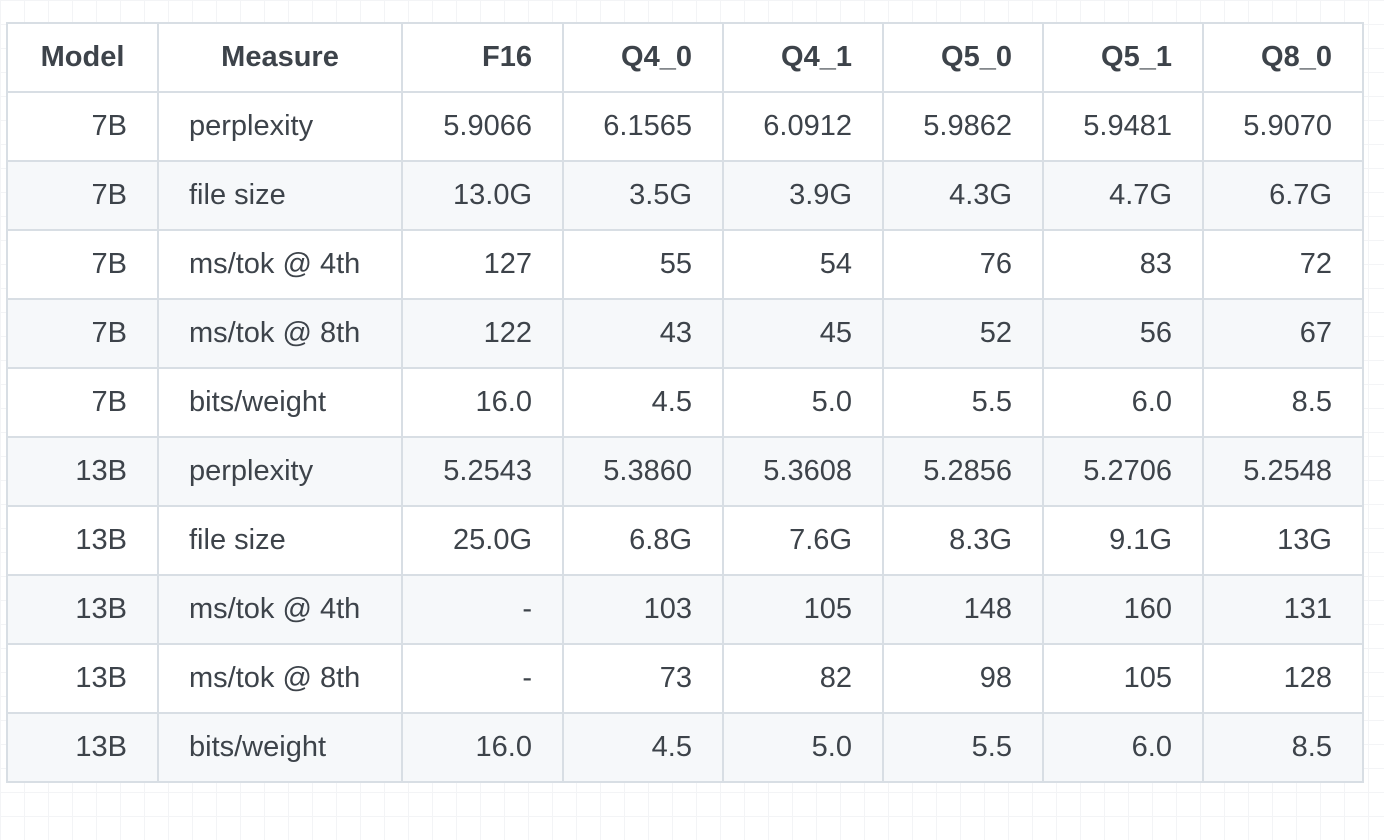 The image size is (1384, 840). I want to click on cell-q4-0: 6.1565, so click(643, 126).